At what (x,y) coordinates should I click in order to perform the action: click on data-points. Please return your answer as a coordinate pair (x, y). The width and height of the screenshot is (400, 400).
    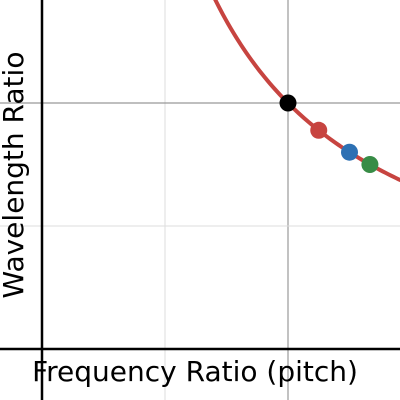
    Looking at the image, I should click on (329, 133).